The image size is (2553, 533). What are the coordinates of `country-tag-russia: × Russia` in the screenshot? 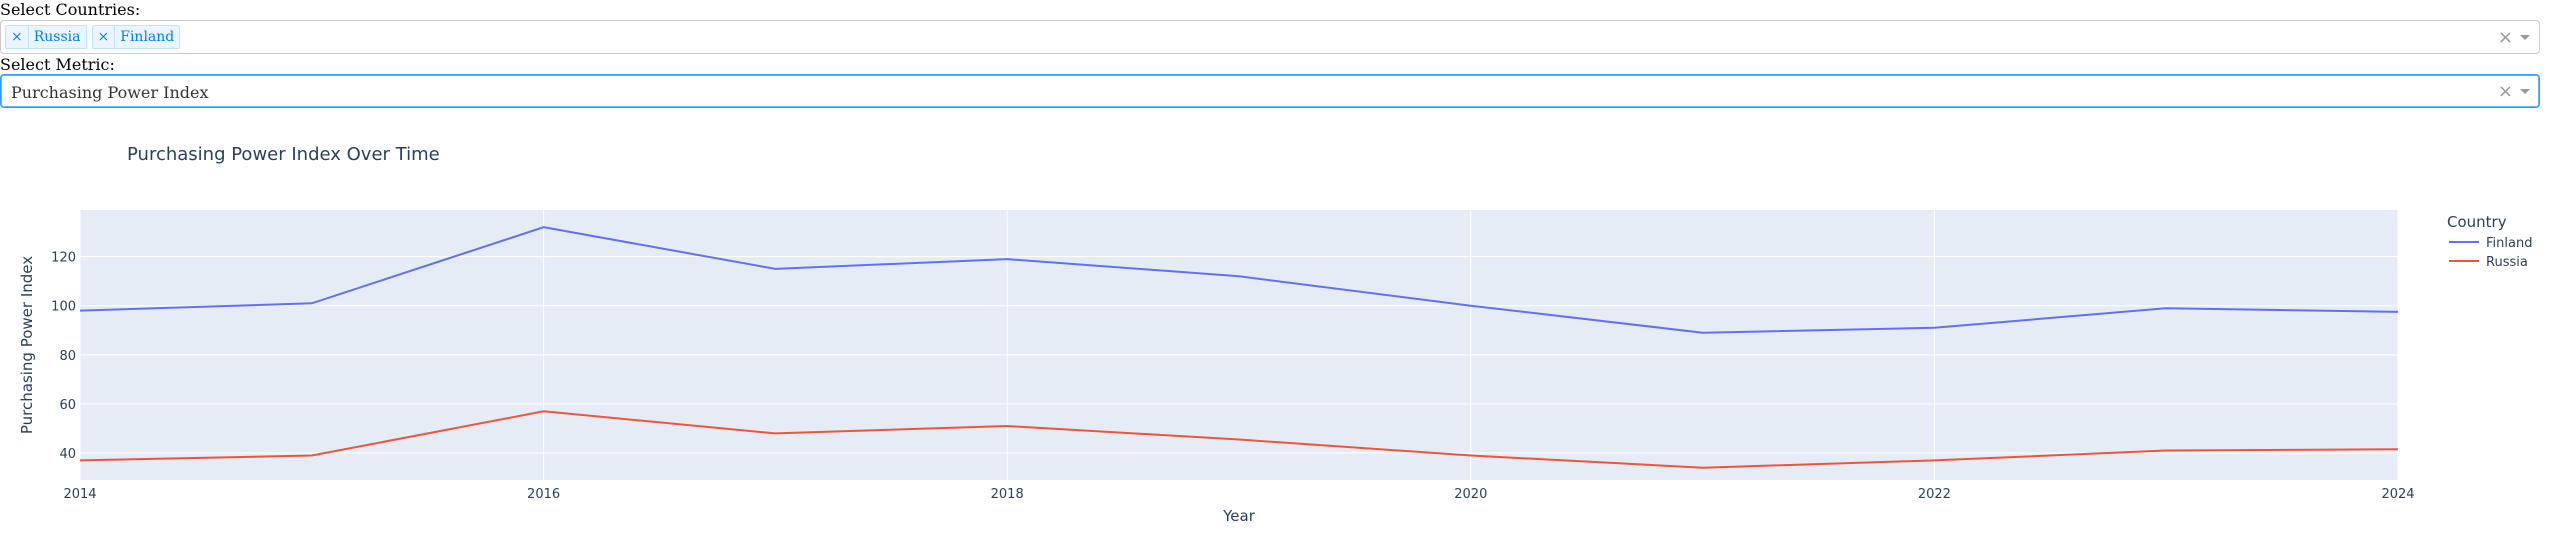 It's located at (46, 37).